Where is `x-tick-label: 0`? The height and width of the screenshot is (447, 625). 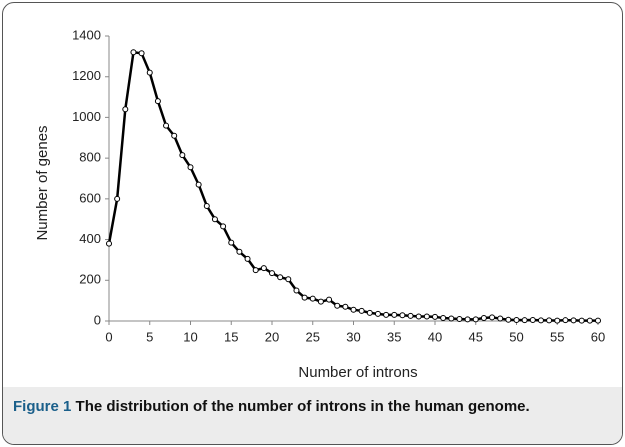
x-tick-label: 0 is located at coordinates (108, 336).